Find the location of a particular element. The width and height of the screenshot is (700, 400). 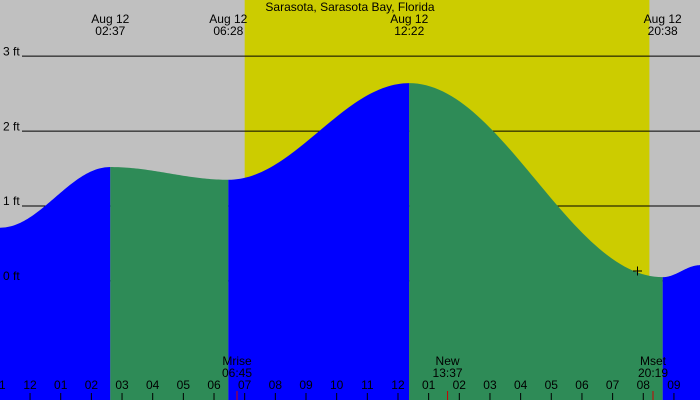

now-marker is located at coordinates (637, 271).